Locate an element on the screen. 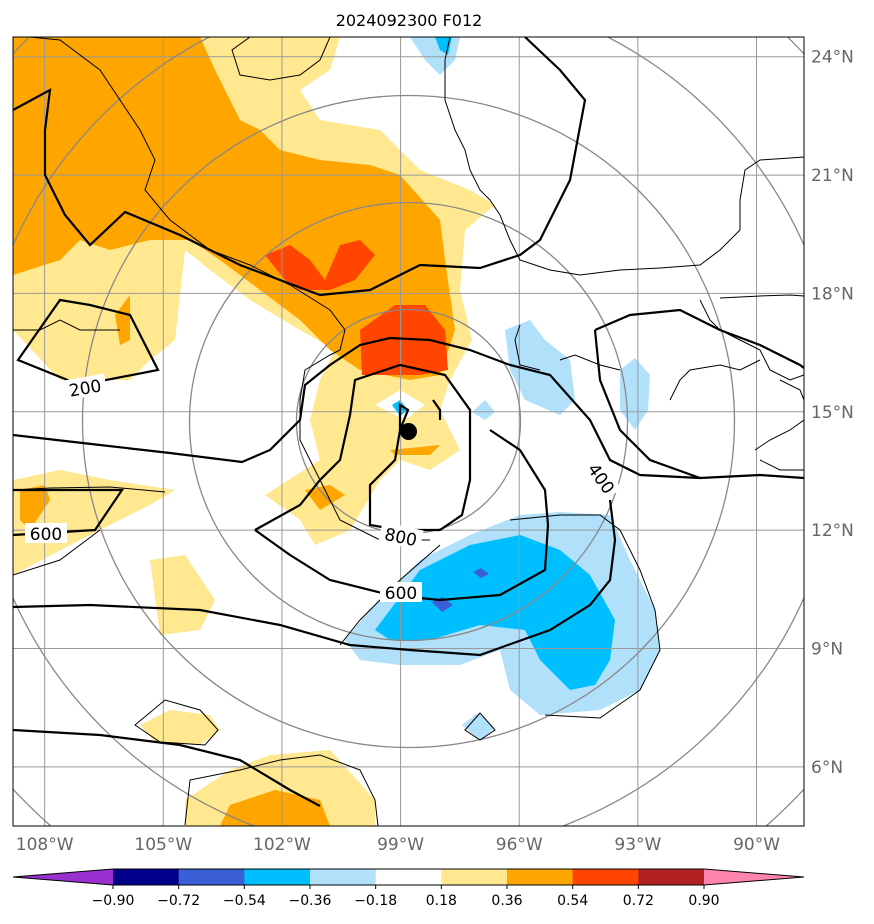 The height and width of the screenshot is (924, 874). lat-tick-label: 9°N is located at coordinates (827, 649).